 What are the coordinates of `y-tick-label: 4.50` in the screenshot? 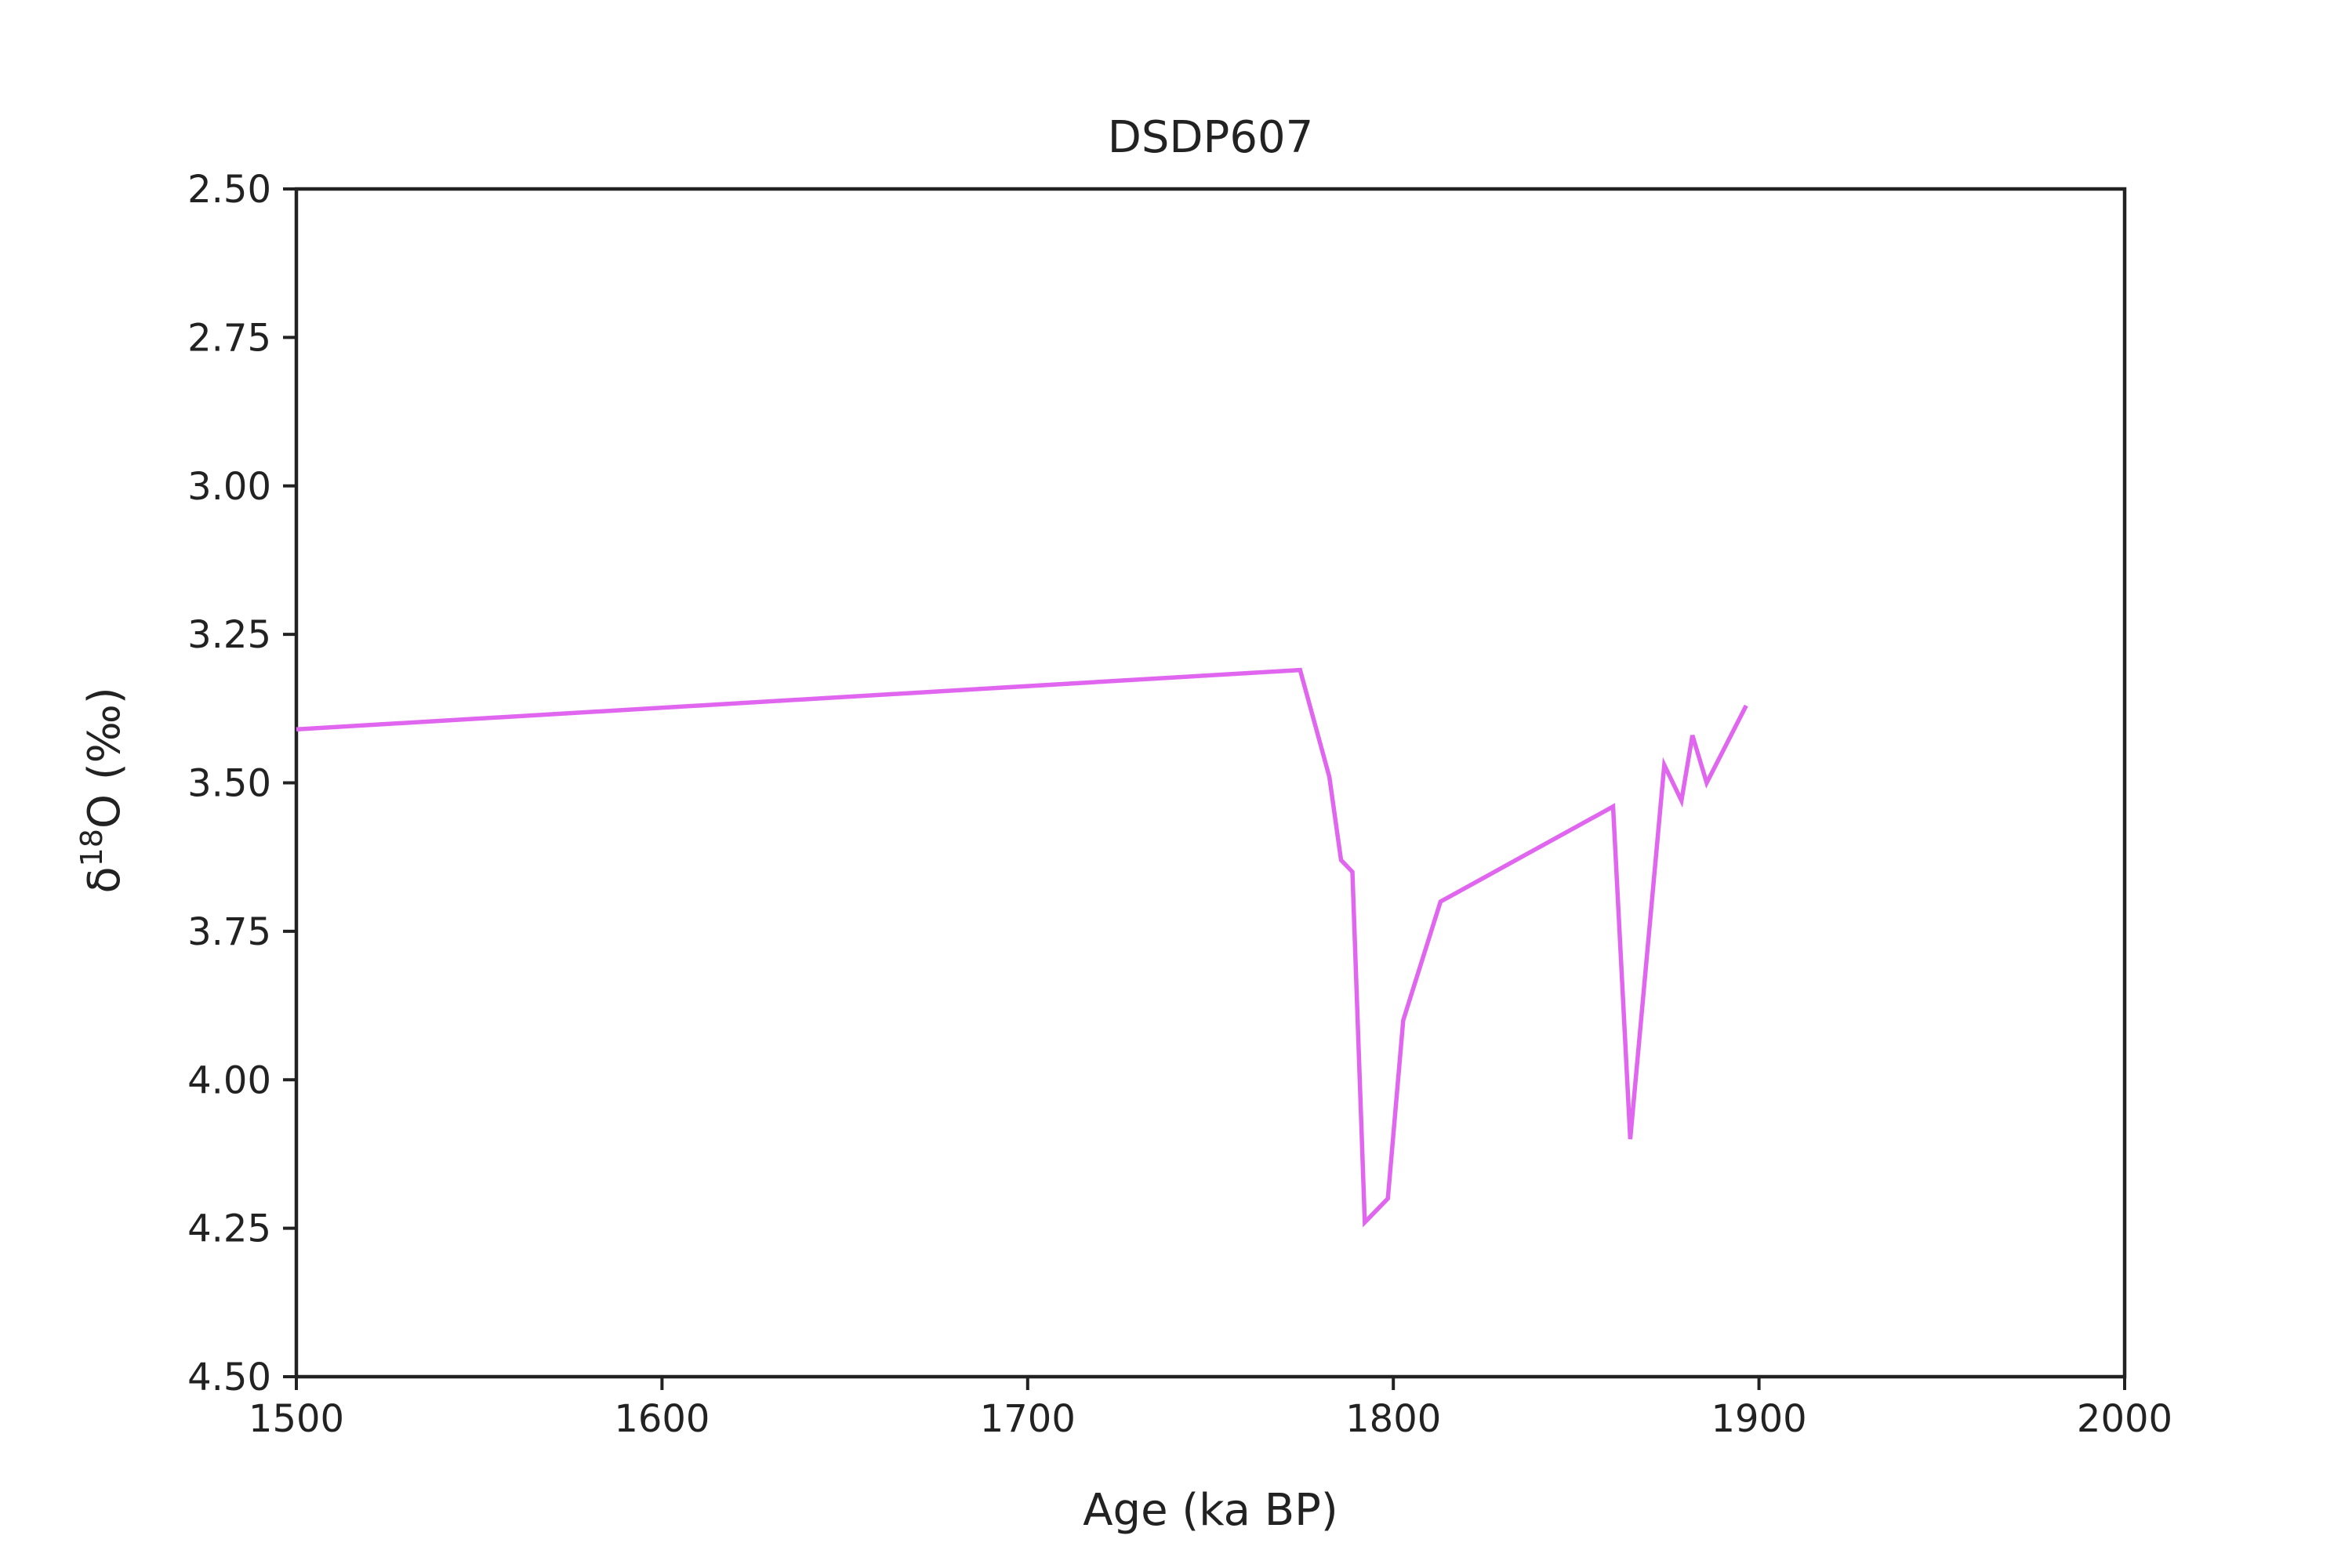 It's located at (229, 1377).